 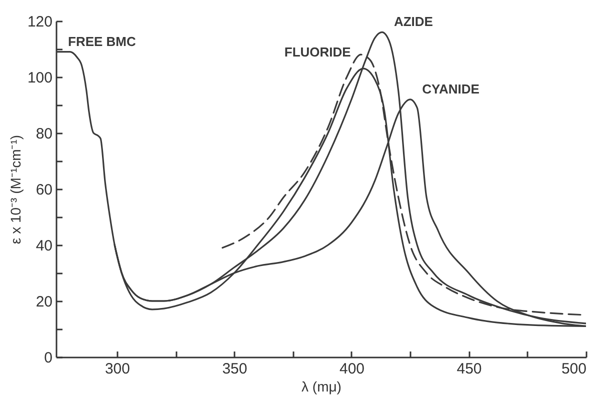 I want to click on series-label: AZIDE, so click(x=414, y=22).